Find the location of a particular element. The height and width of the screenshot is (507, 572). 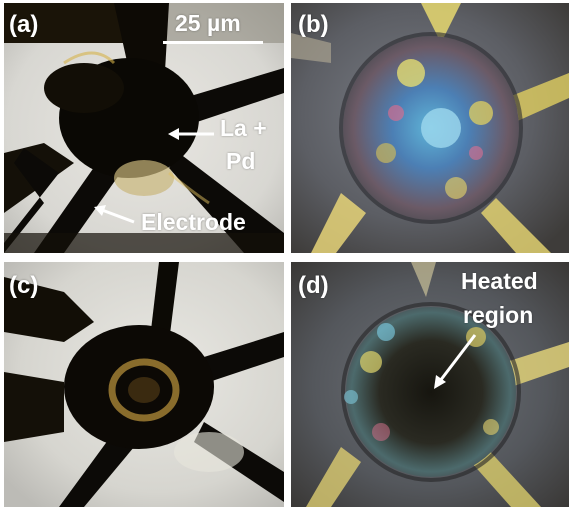

heated-label-line2: region is located at coordinates (498, 315).